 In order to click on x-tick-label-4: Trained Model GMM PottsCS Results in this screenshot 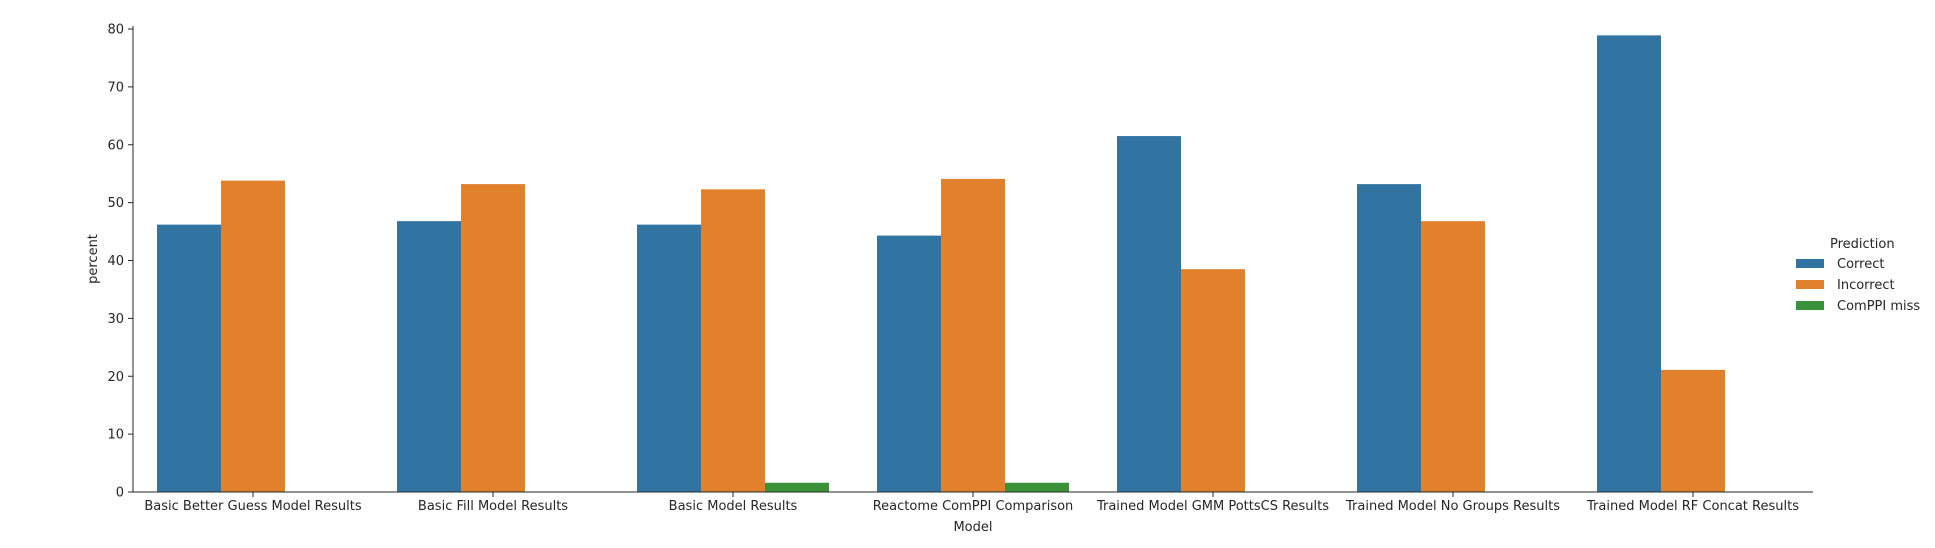, I will do `click(1212, 506)`.